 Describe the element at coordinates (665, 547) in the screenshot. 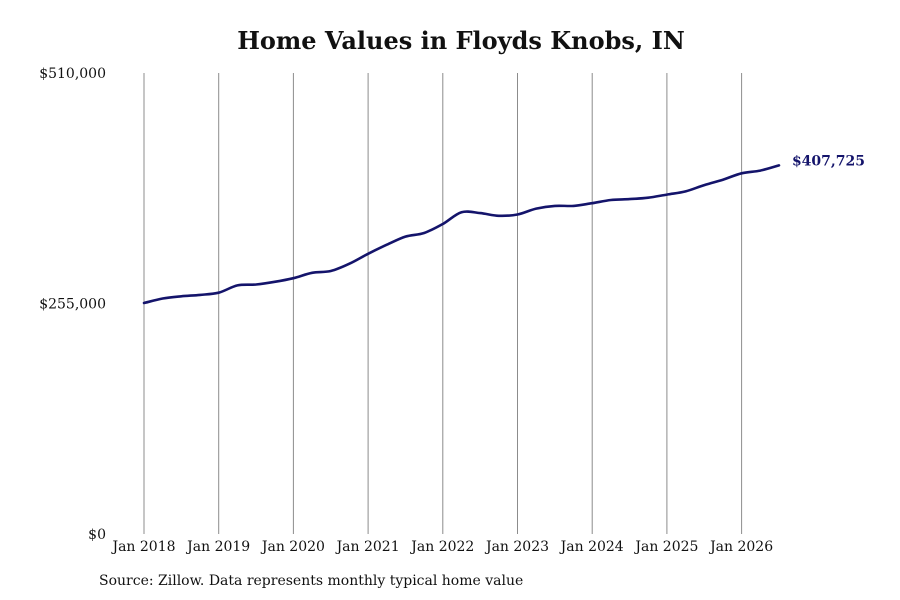

I see `x-tick-label: Jan 2025` at that location.